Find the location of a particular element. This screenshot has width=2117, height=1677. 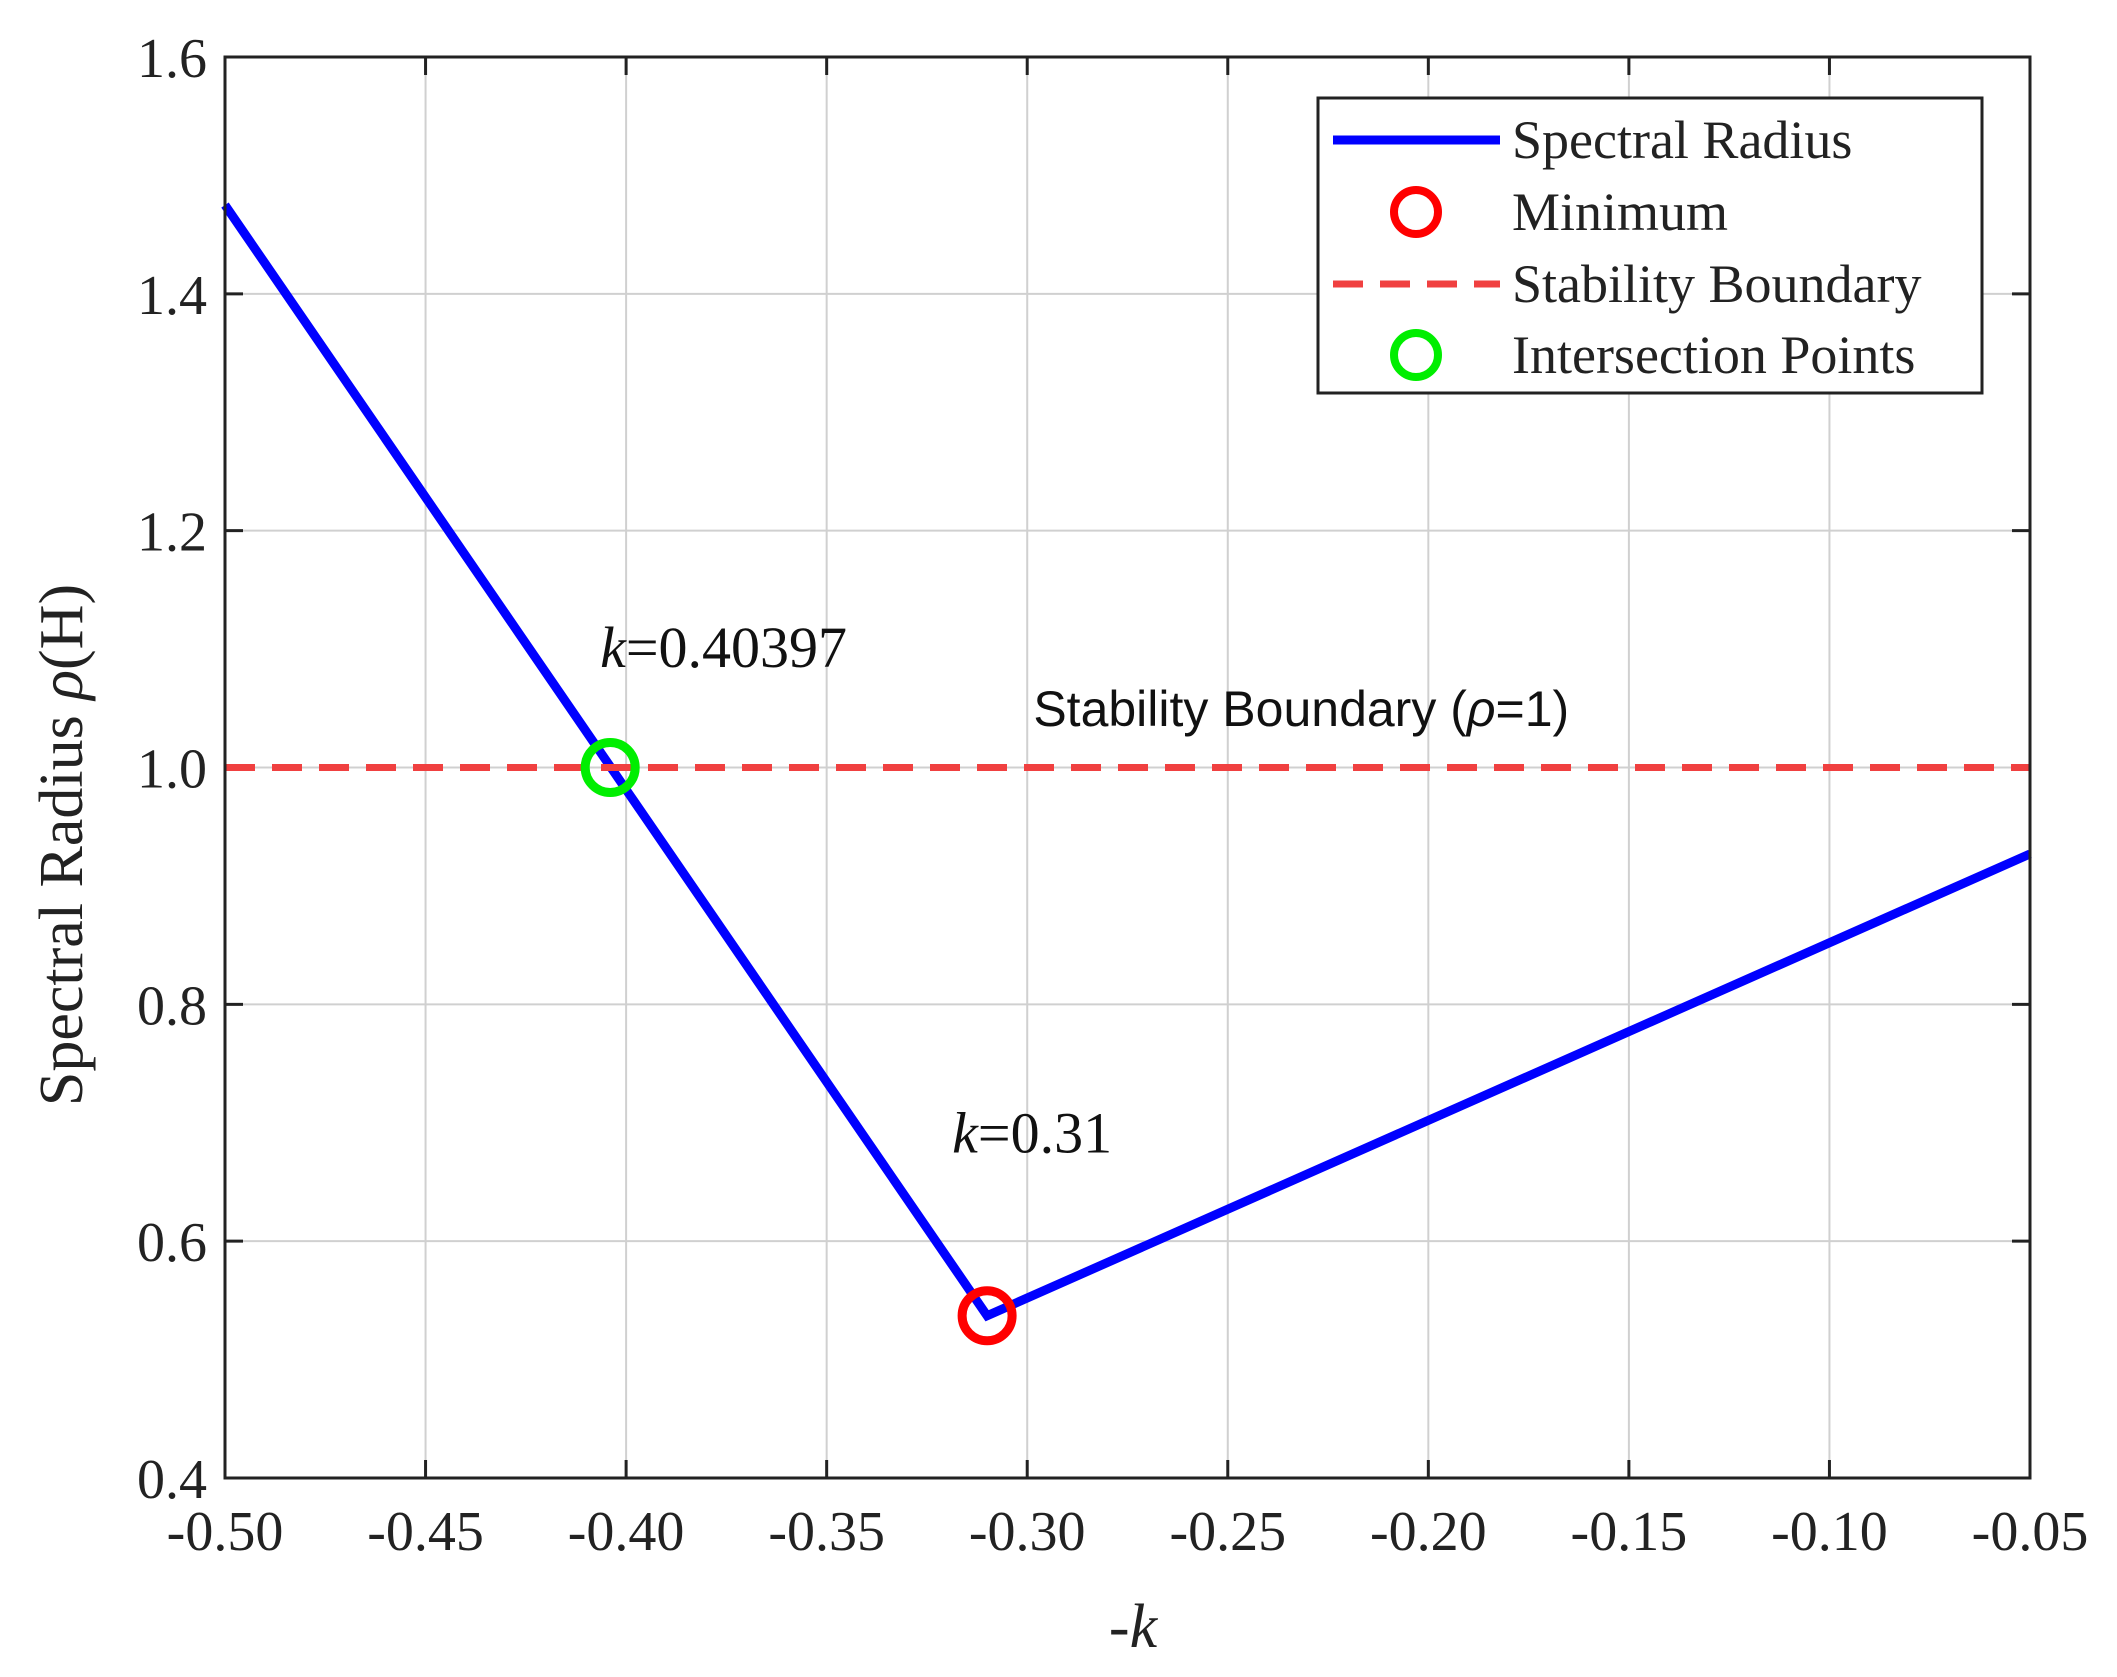

y-tick-label: 0.8 is located at coordinates (172, 1006).